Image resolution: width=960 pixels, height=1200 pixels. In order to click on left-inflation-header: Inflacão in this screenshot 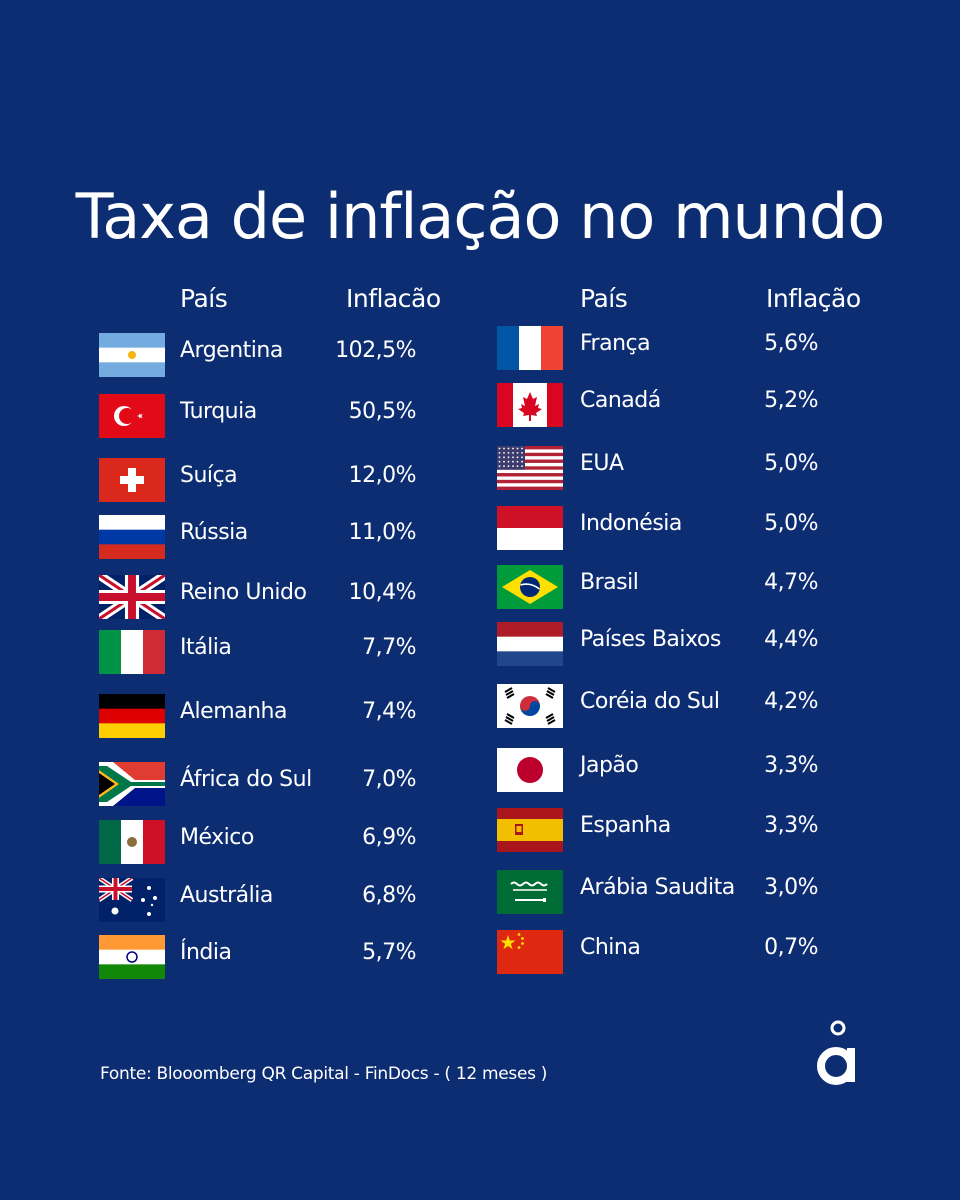, I will do `click(393, 298)`.